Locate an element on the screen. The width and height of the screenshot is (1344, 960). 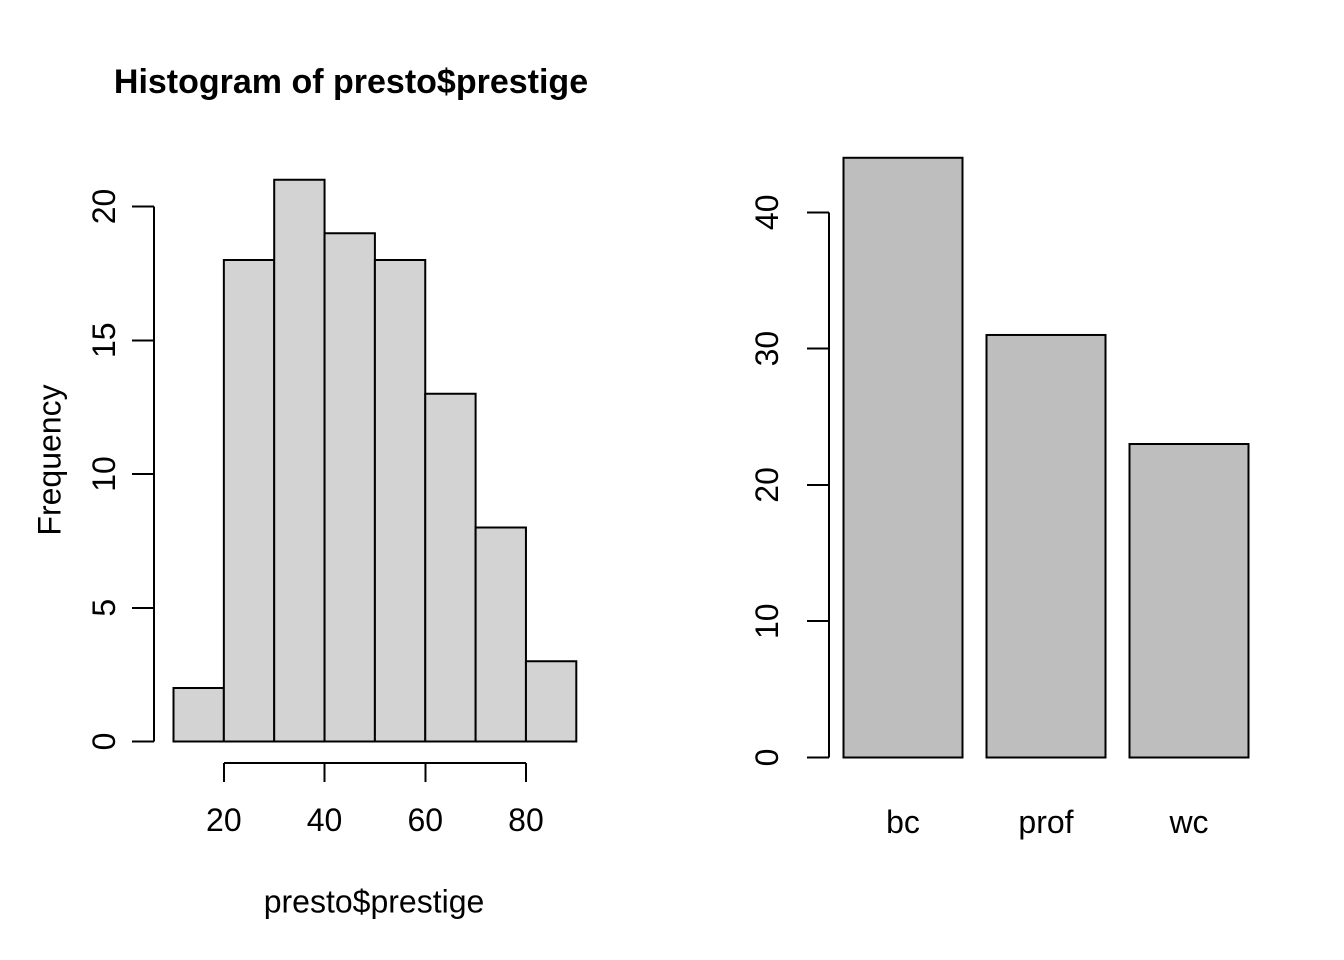
barplot-y-tick-label: 30 is located at coordinates (767, 349).